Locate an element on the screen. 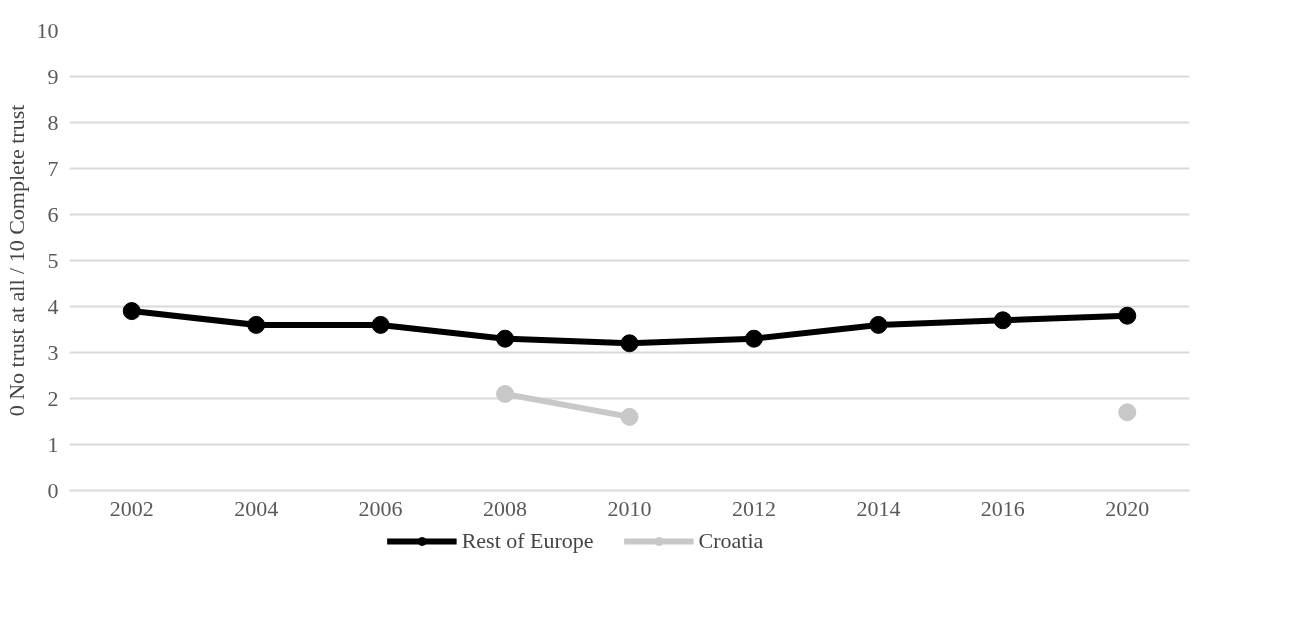  x-tick-label: 2002 is located at coordinates (131, 508).